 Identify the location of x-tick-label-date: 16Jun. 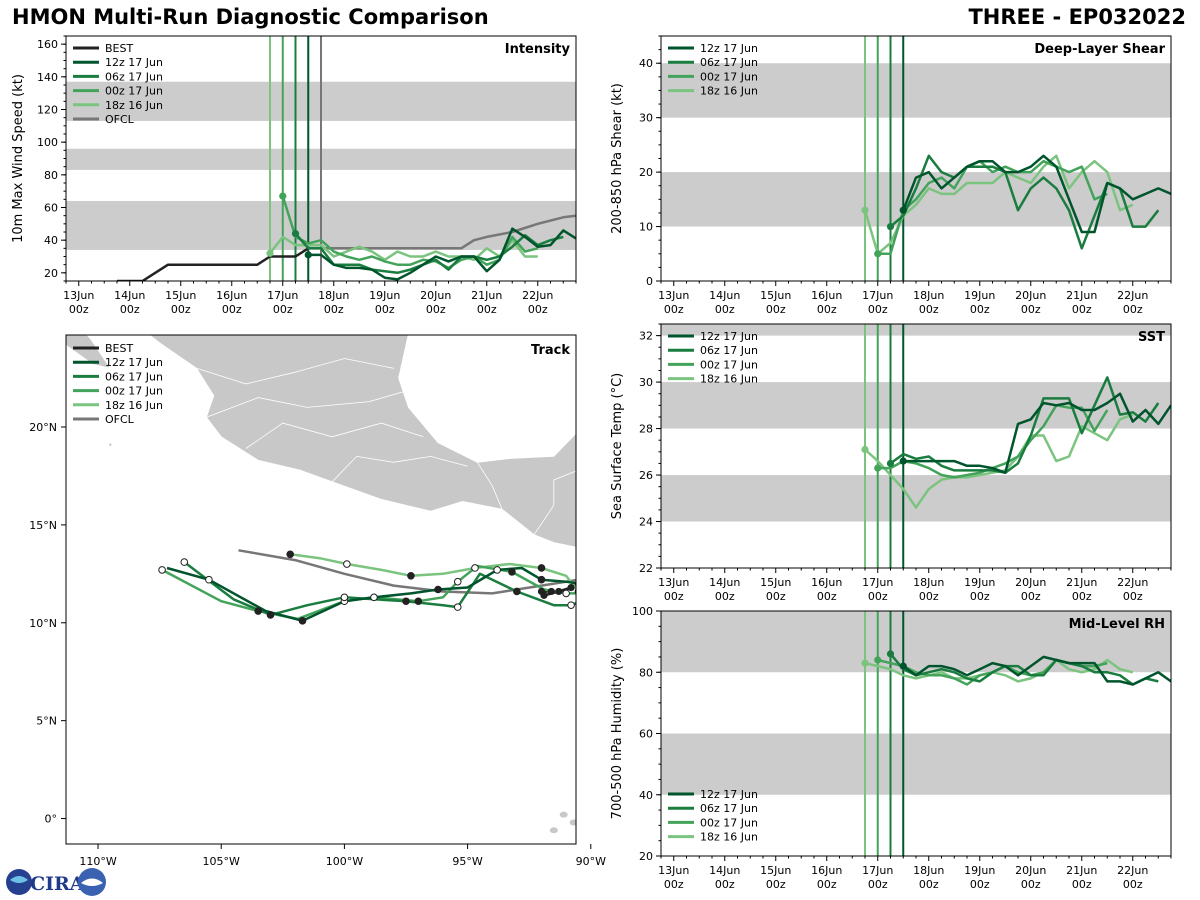
(826, 295).